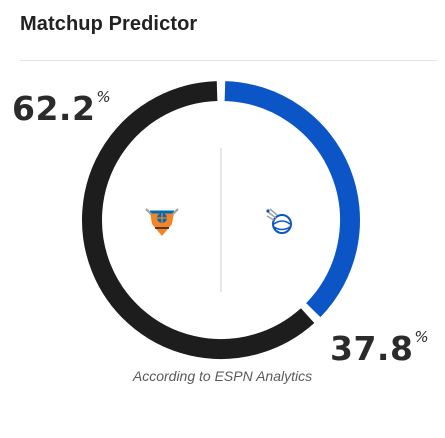  I want to click on source-attribution: According to ESPN Analytics, so click(222, 376).